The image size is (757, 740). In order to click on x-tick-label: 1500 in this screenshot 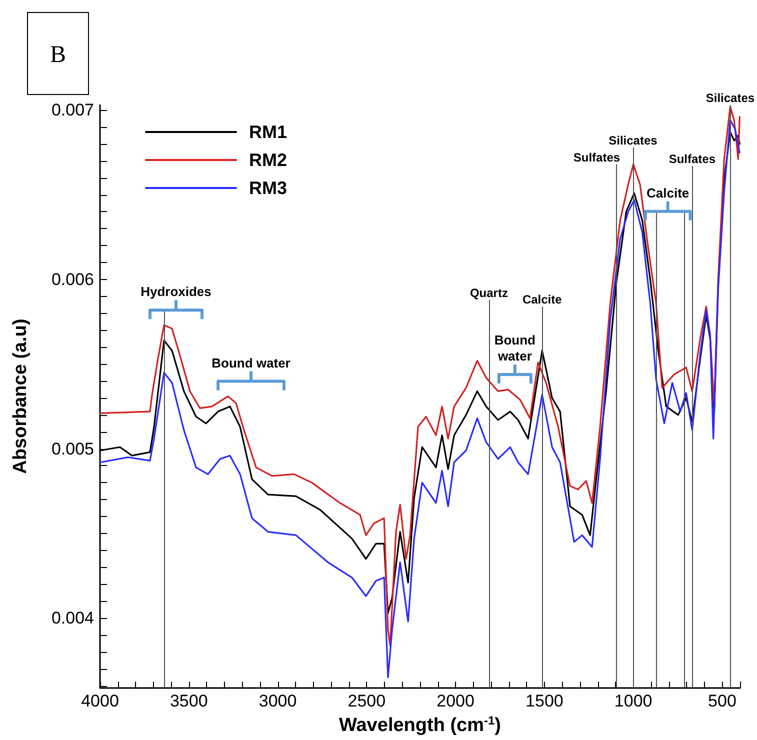, I will do `click(545, 701)`.